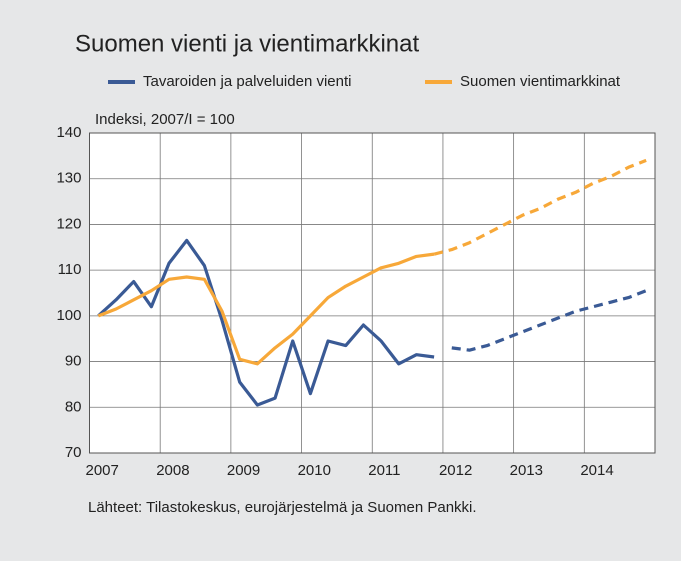 Image resolution: width=681 pixels, height=561 pixels. Describe the element at coordinates (68, 178) in the screenshot. I see `y-tick-label: 130` at that location.